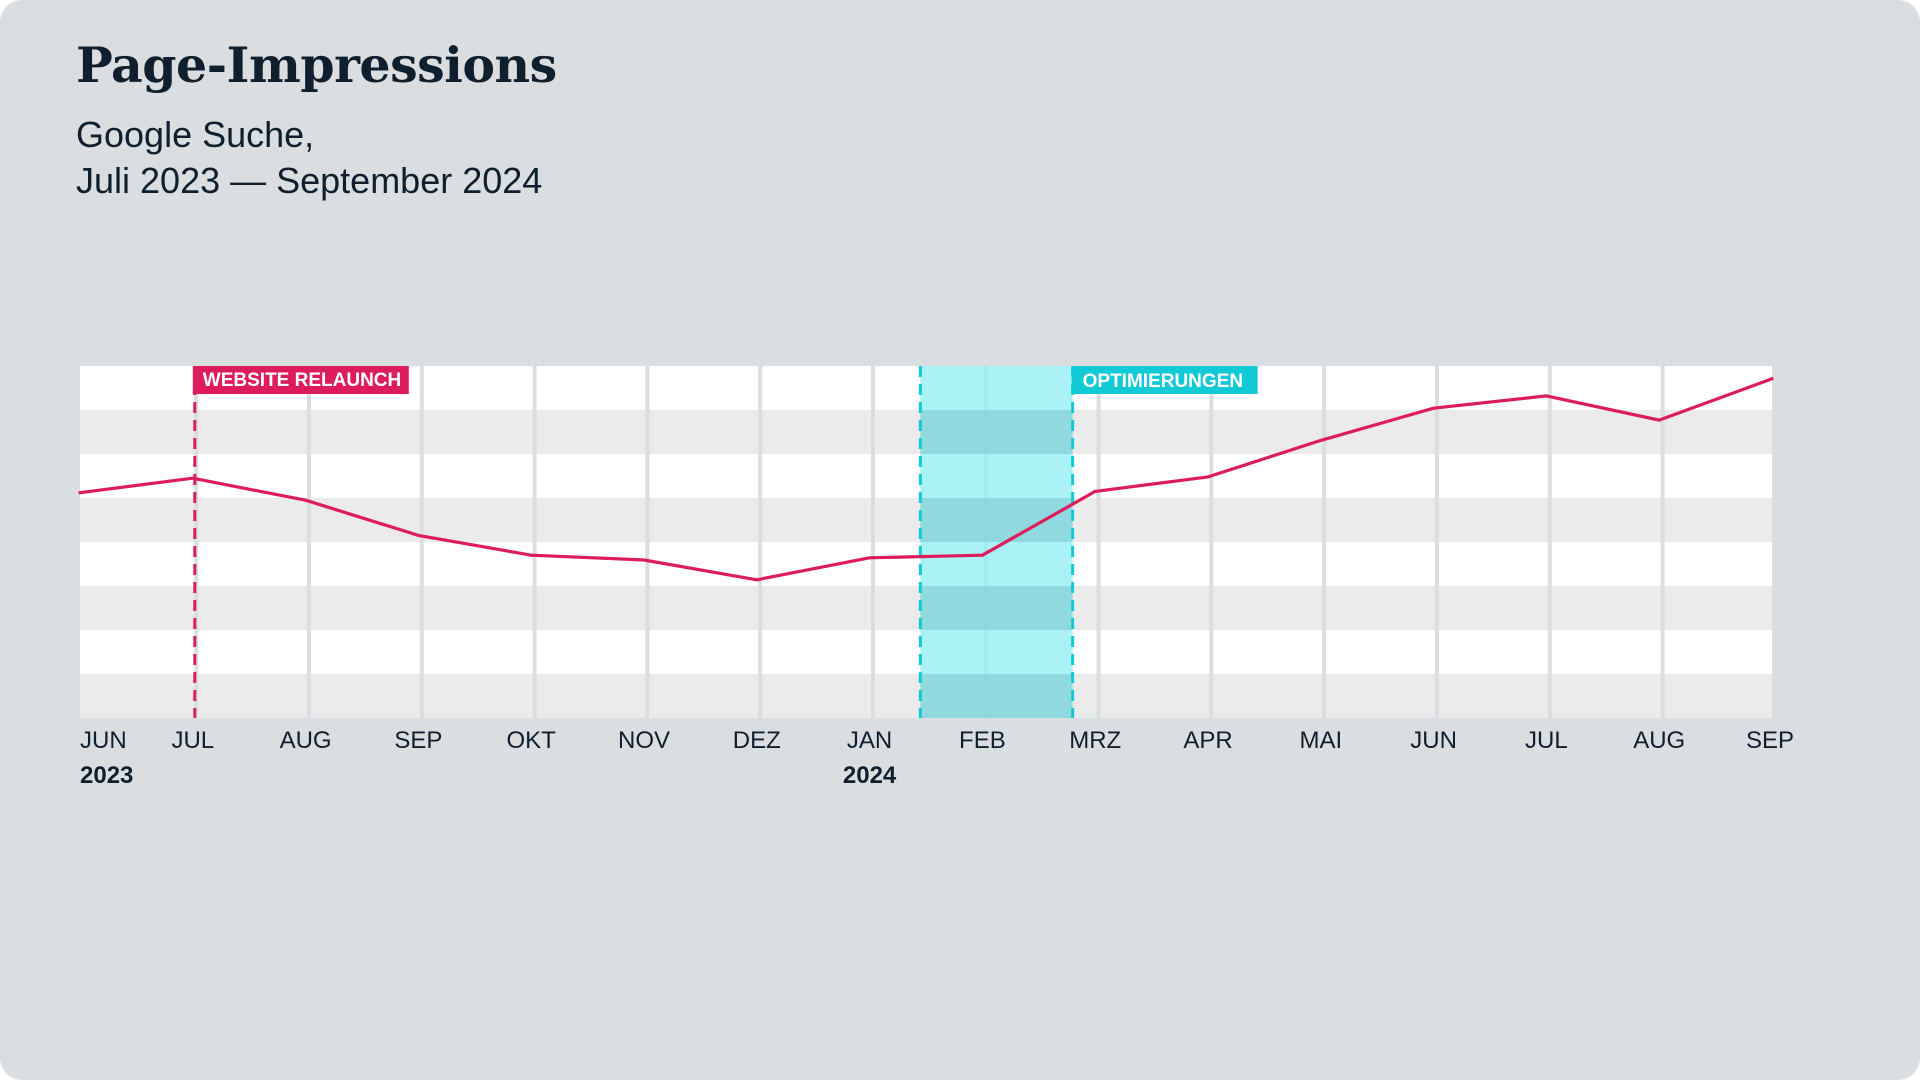 Image resolution: width=1920 pixels, height=1080 pixels. What do you see at coordinates (757, 740) in the screenshot?
I see `x-tick-label: DEZ` at bounding box center [757, 740].